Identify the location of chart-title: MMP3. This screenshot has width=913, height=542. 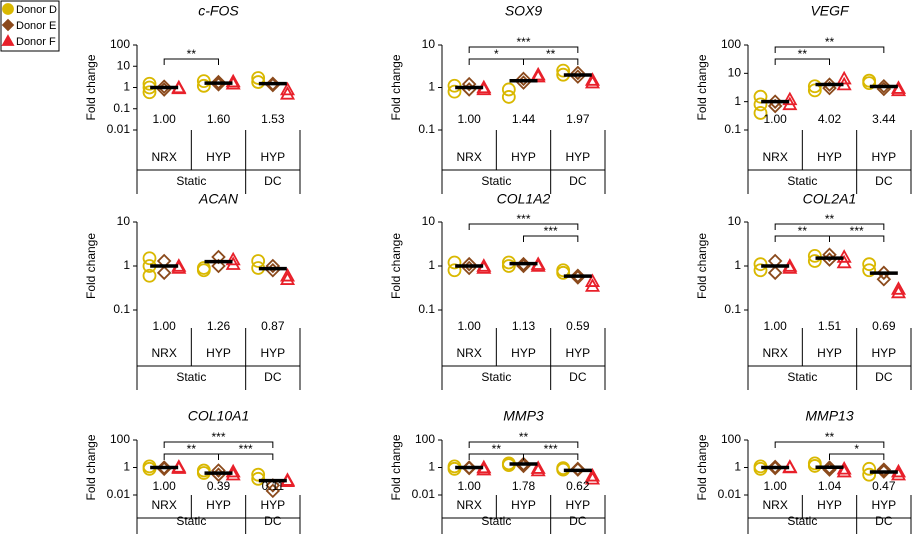
(523, 416).